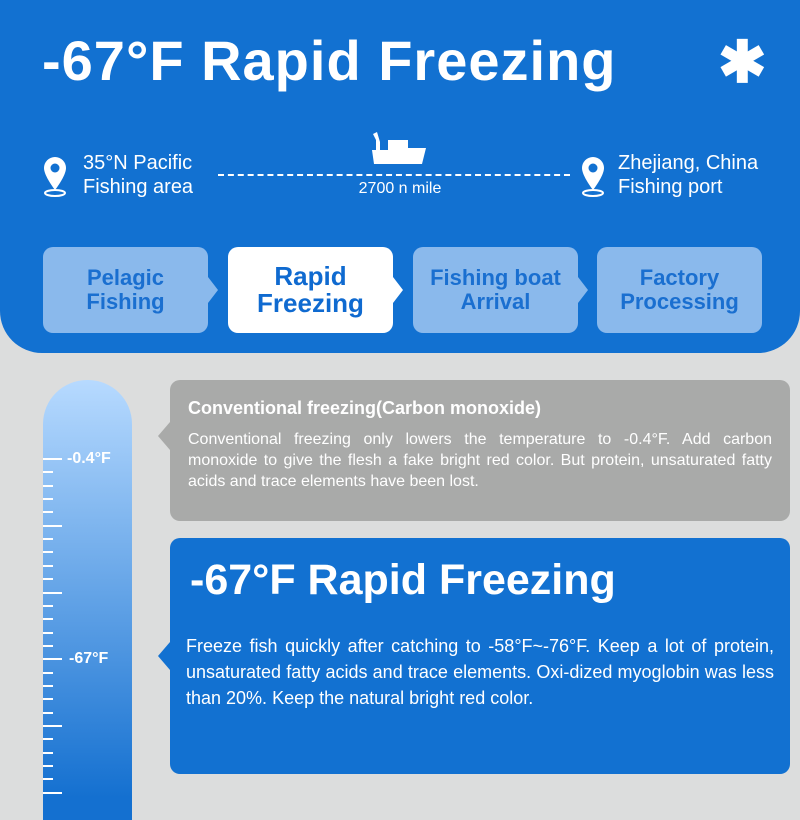 The width and height of the screenshot is (800, 820). Describe the element at coordinates (87, 600) in the screenshot. I see `thermometer` at that location.